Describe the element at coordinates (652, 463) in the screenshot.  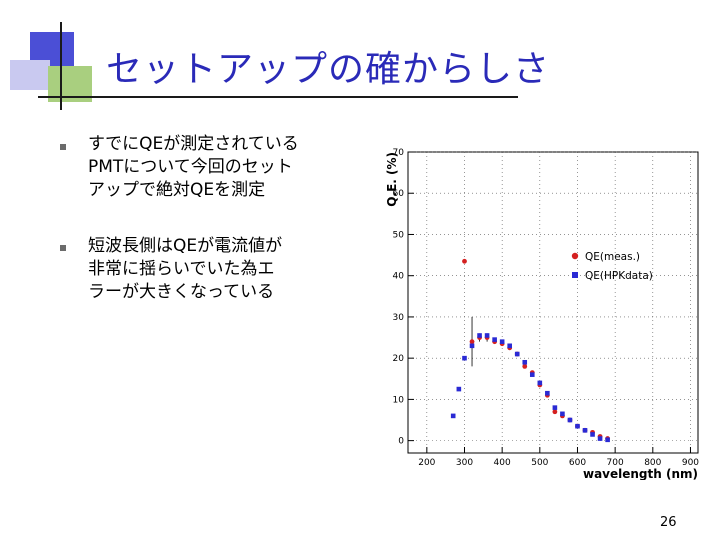
I see `x-tick-label: 800` at that location.